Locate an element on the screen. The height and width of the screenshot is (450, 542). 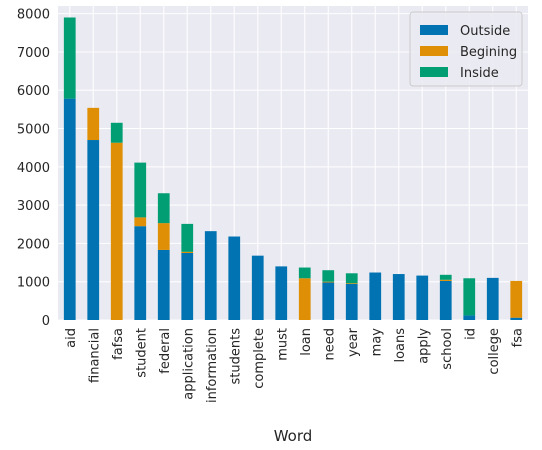
x-axis-title: Word is located at coordinates (293, 436).